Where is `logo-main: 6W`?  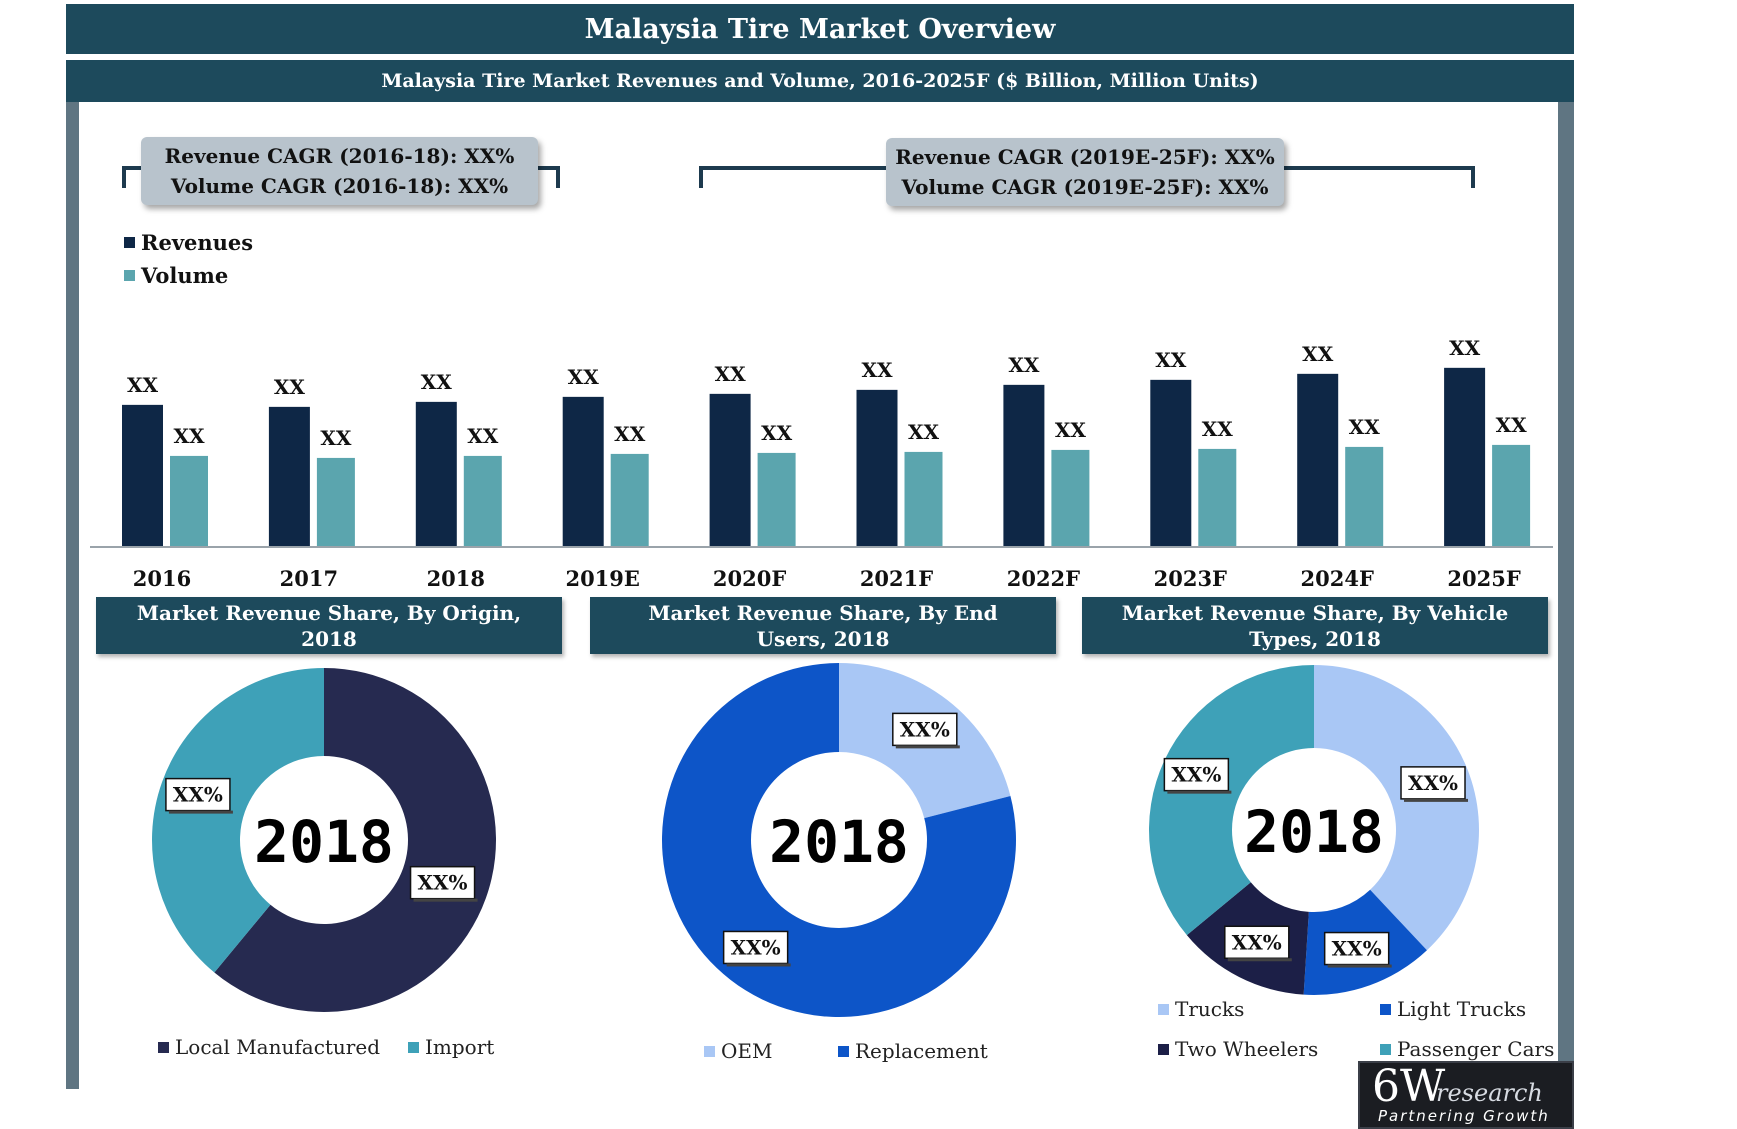 logo-main: 6W is located at coordinates (1409, 1086).